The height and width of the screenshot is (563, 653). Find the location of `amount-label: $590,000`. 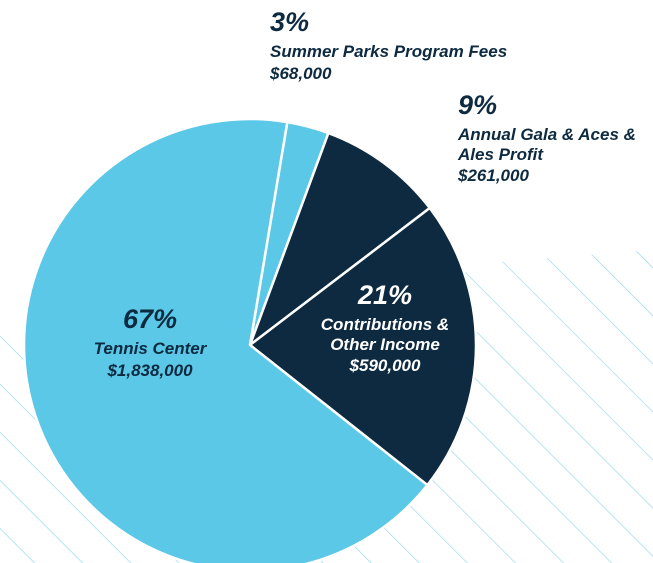

amount-label: $590,000 is located at coordinates (385, 366).